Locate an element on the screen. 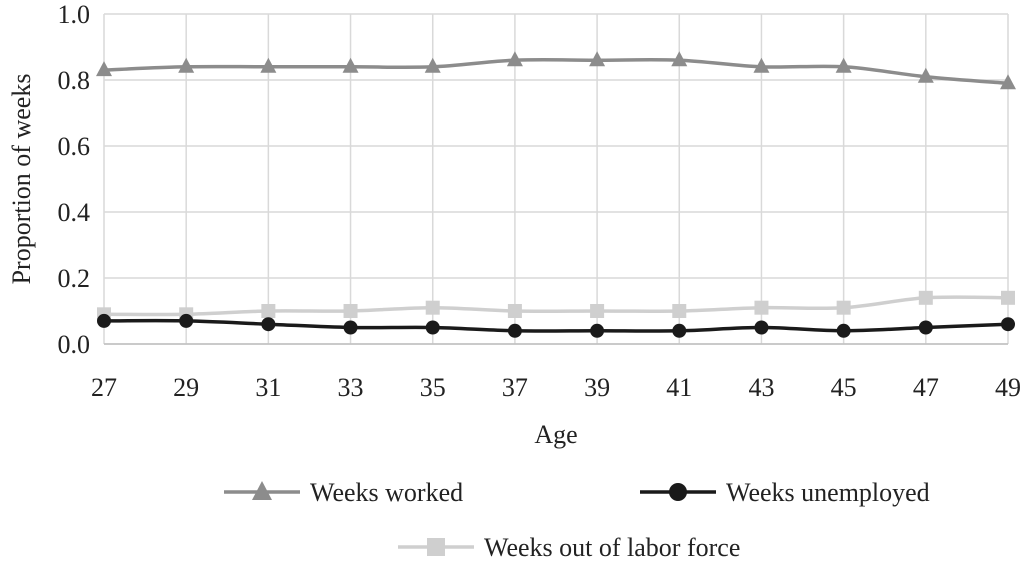 This screenshot has width=1028, height=563. y-axis-title: Proportion of weeks is located at coordinates (21, 179).